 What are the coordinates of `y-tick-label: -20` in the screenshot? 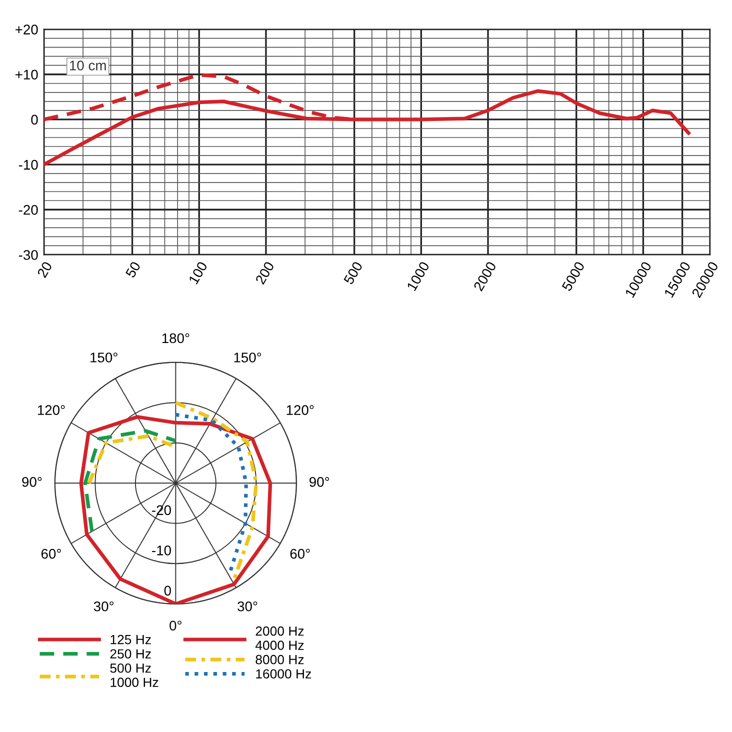 It's located at (28, 209).